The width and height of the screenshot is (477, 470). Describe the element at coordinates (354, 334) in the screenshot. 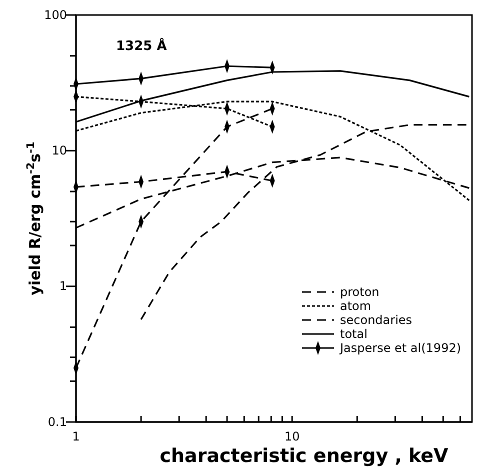

I see `legend-label: total` at that location.